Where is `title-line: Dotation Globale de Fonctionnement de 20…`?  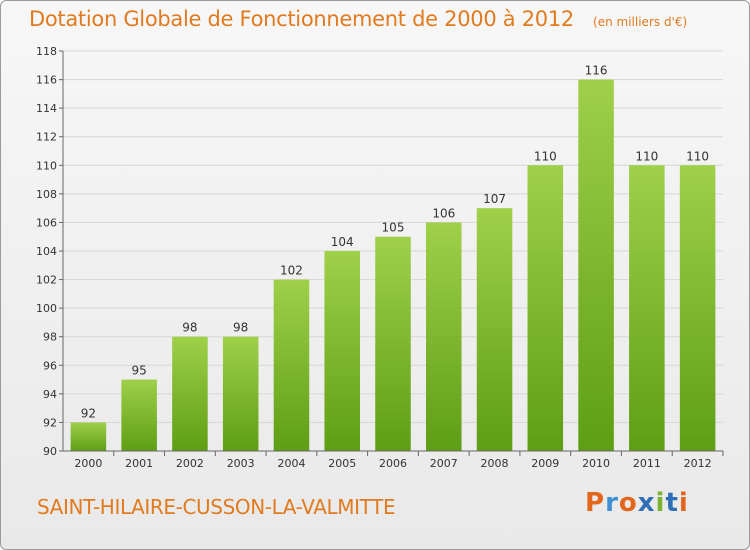
title-line: Dotation Globale de Fonctionnement de 20… is located at coordinates (358, 19).